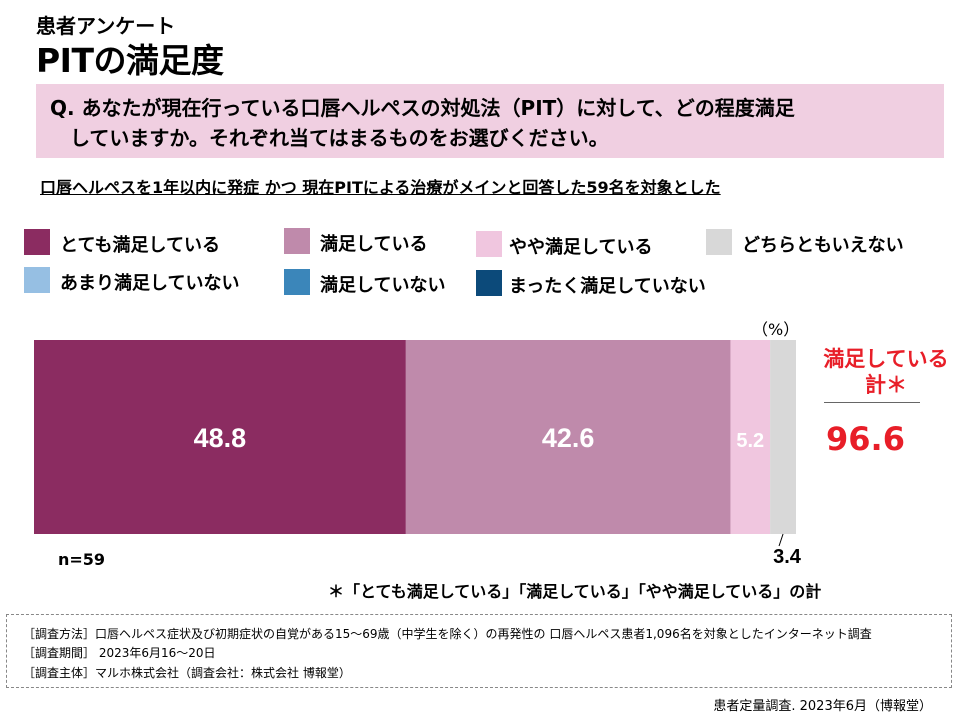 The image size is (960, 720). What do you see at coordinates (187, 673) in the screenshot?
I see `survey-sponsor: ［調査主体］マルホ株式会社（調査会社：株式会社 博報堂）` at bounding box center [187, 673].